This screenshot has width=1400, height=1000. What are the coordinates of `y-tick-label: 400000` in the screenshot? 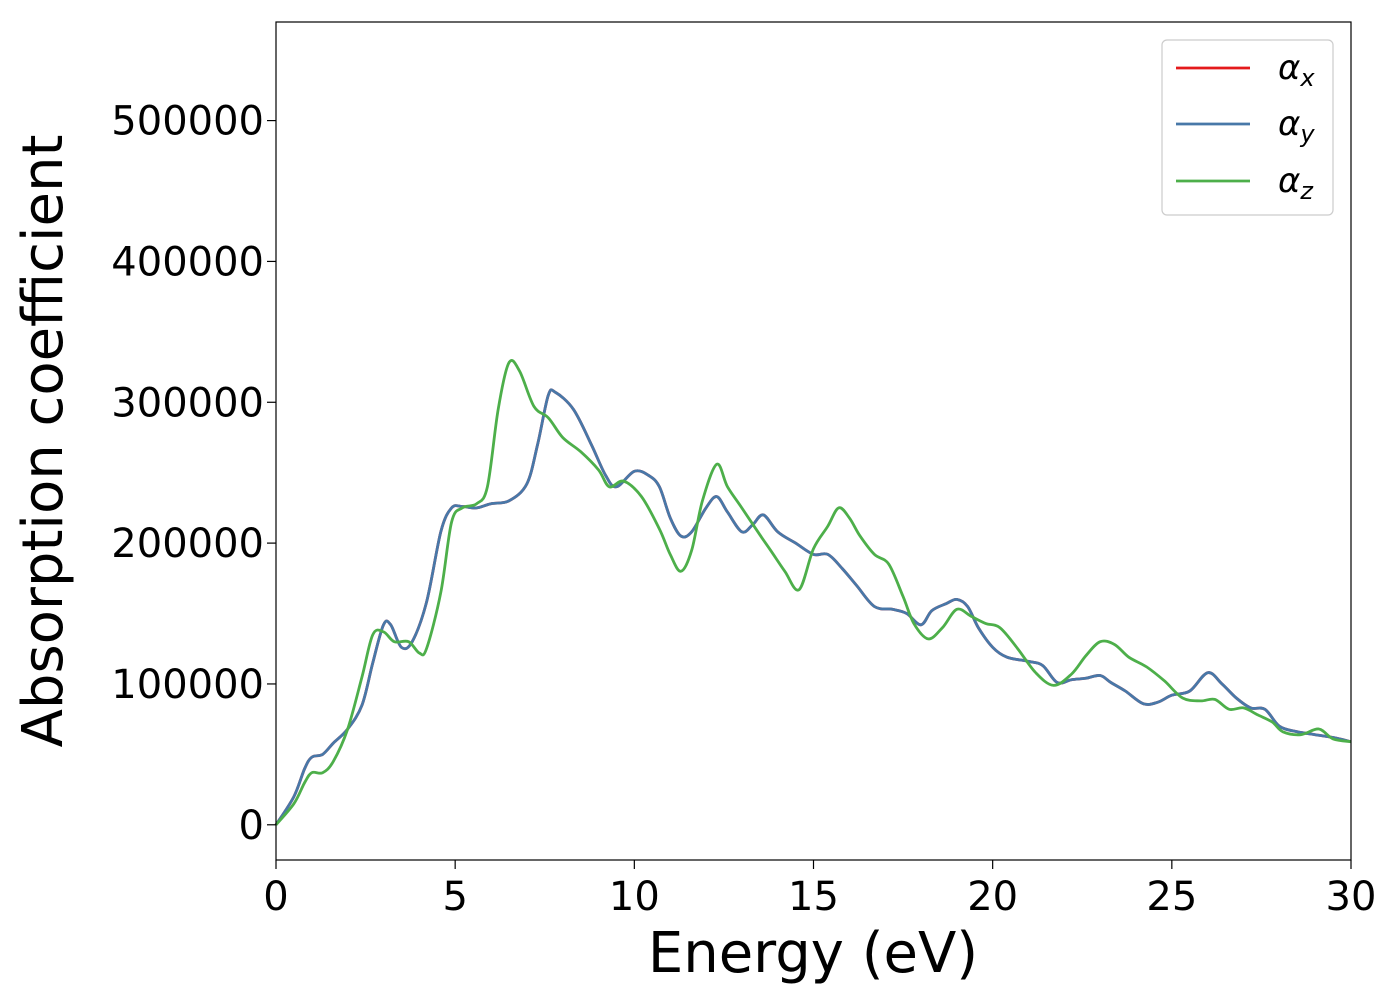 It's located at (187, 262).